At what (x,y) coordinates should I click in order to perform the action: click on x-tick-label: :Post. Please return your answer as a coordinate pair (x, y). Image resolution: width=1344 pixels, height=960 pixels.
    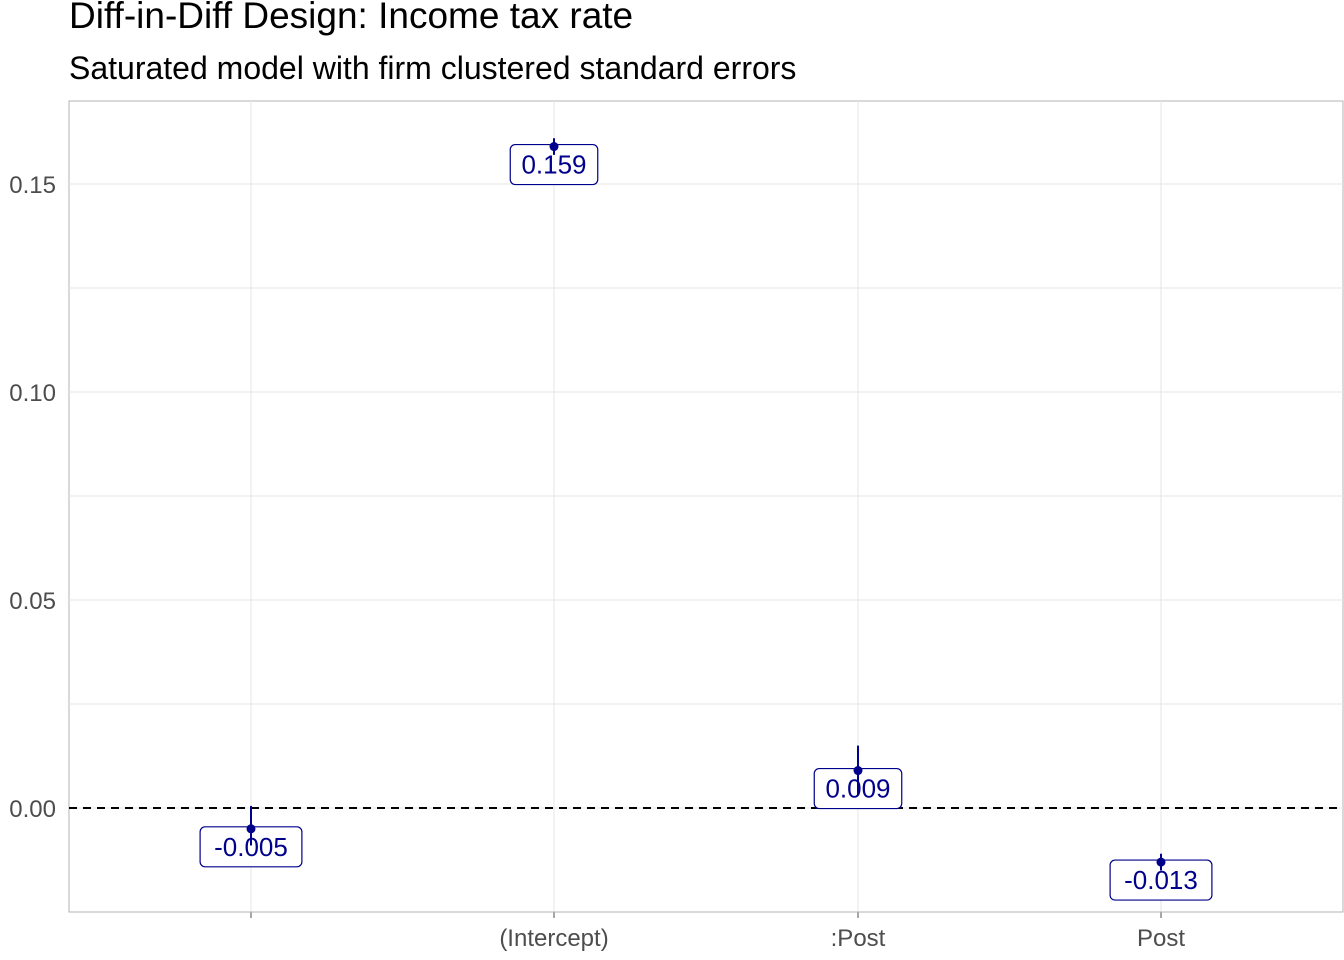
    Looking at the image, I should click on (858, 938).